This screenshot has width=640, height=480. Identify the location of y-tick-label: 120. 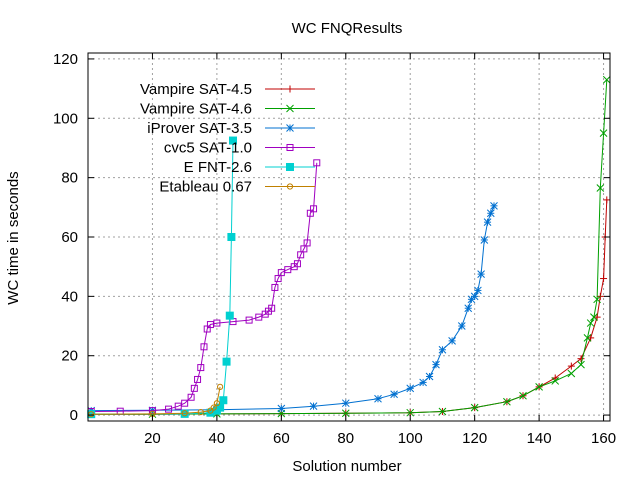
(65, 59).